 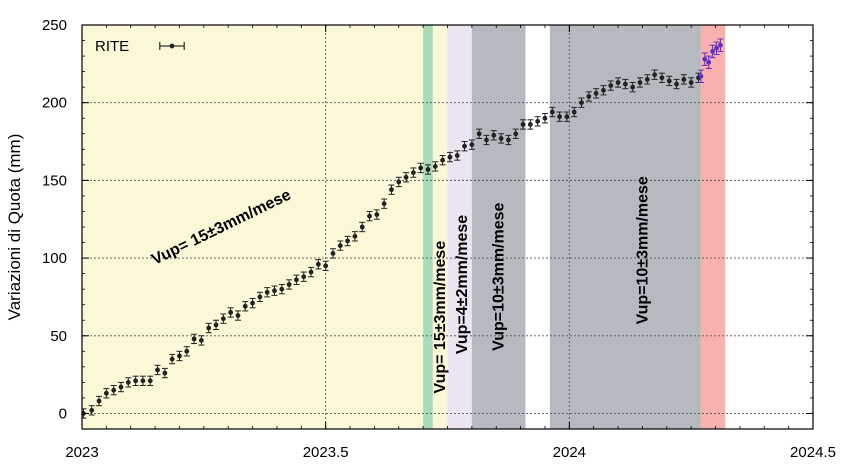 What do you see at coordinates (112, 46) in the screenshot?
I see `legend-label: RITE` at bounding box center [112, 46].